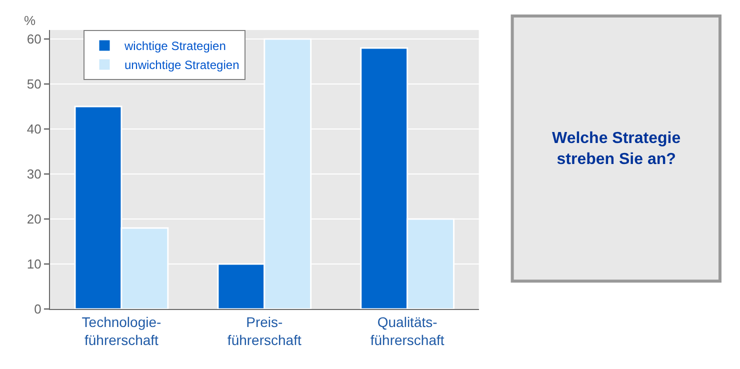  I want to click on x-tick-label: Preis- führerschaft, so click(264, 331).